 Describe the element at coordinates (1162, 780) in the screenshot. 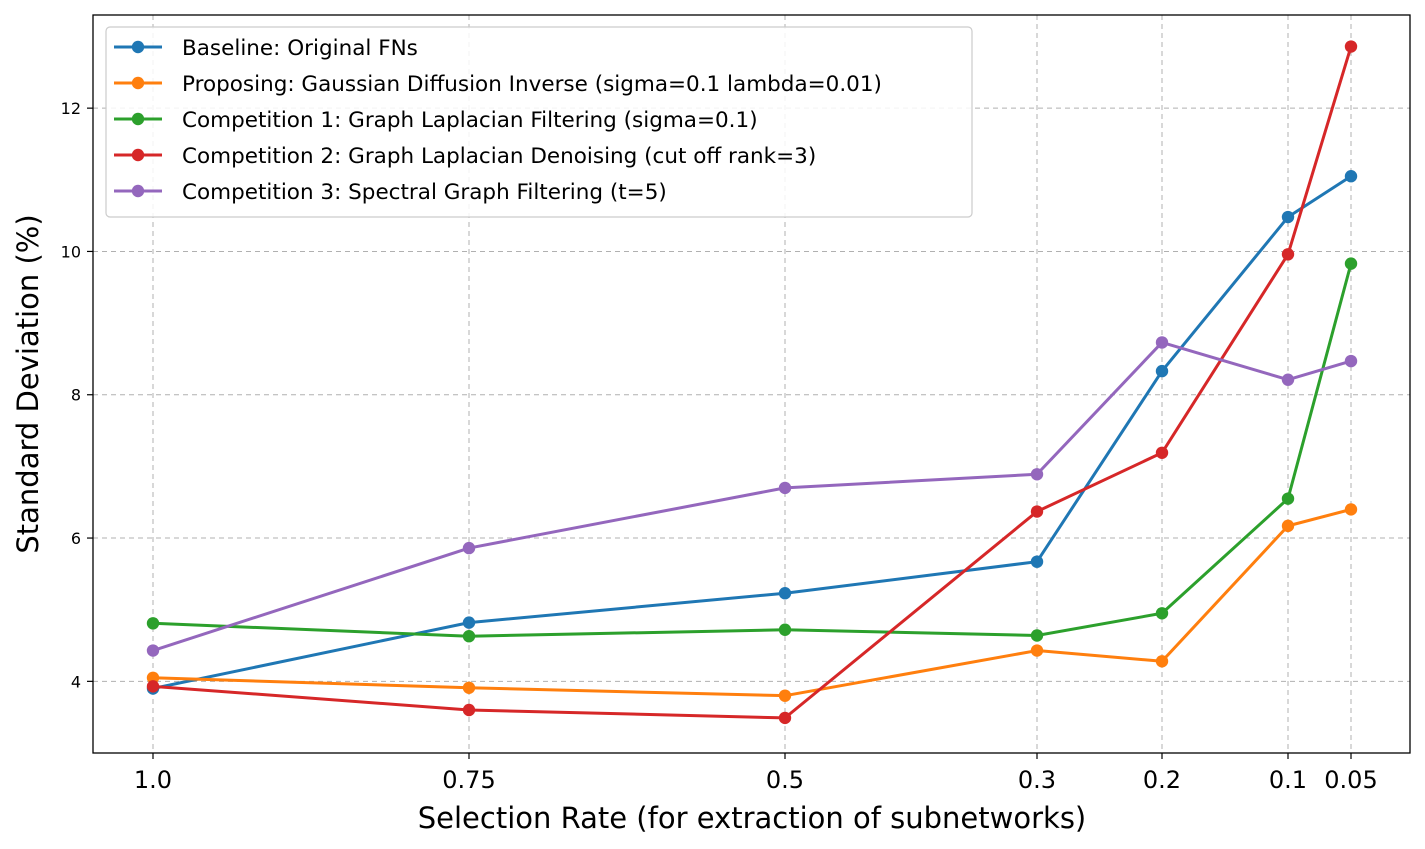

I see `x-tick-label: 0.2` at that location.